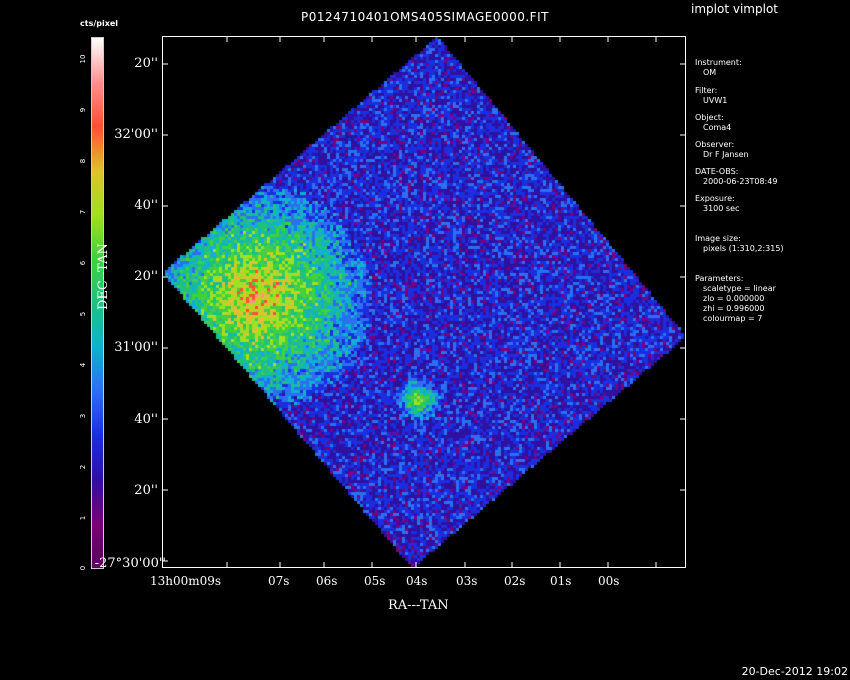  What do you see at coordinates (417, 581) in the screenshot?
I see `x-tick-label: 04s` at bounding box center [417, 581].